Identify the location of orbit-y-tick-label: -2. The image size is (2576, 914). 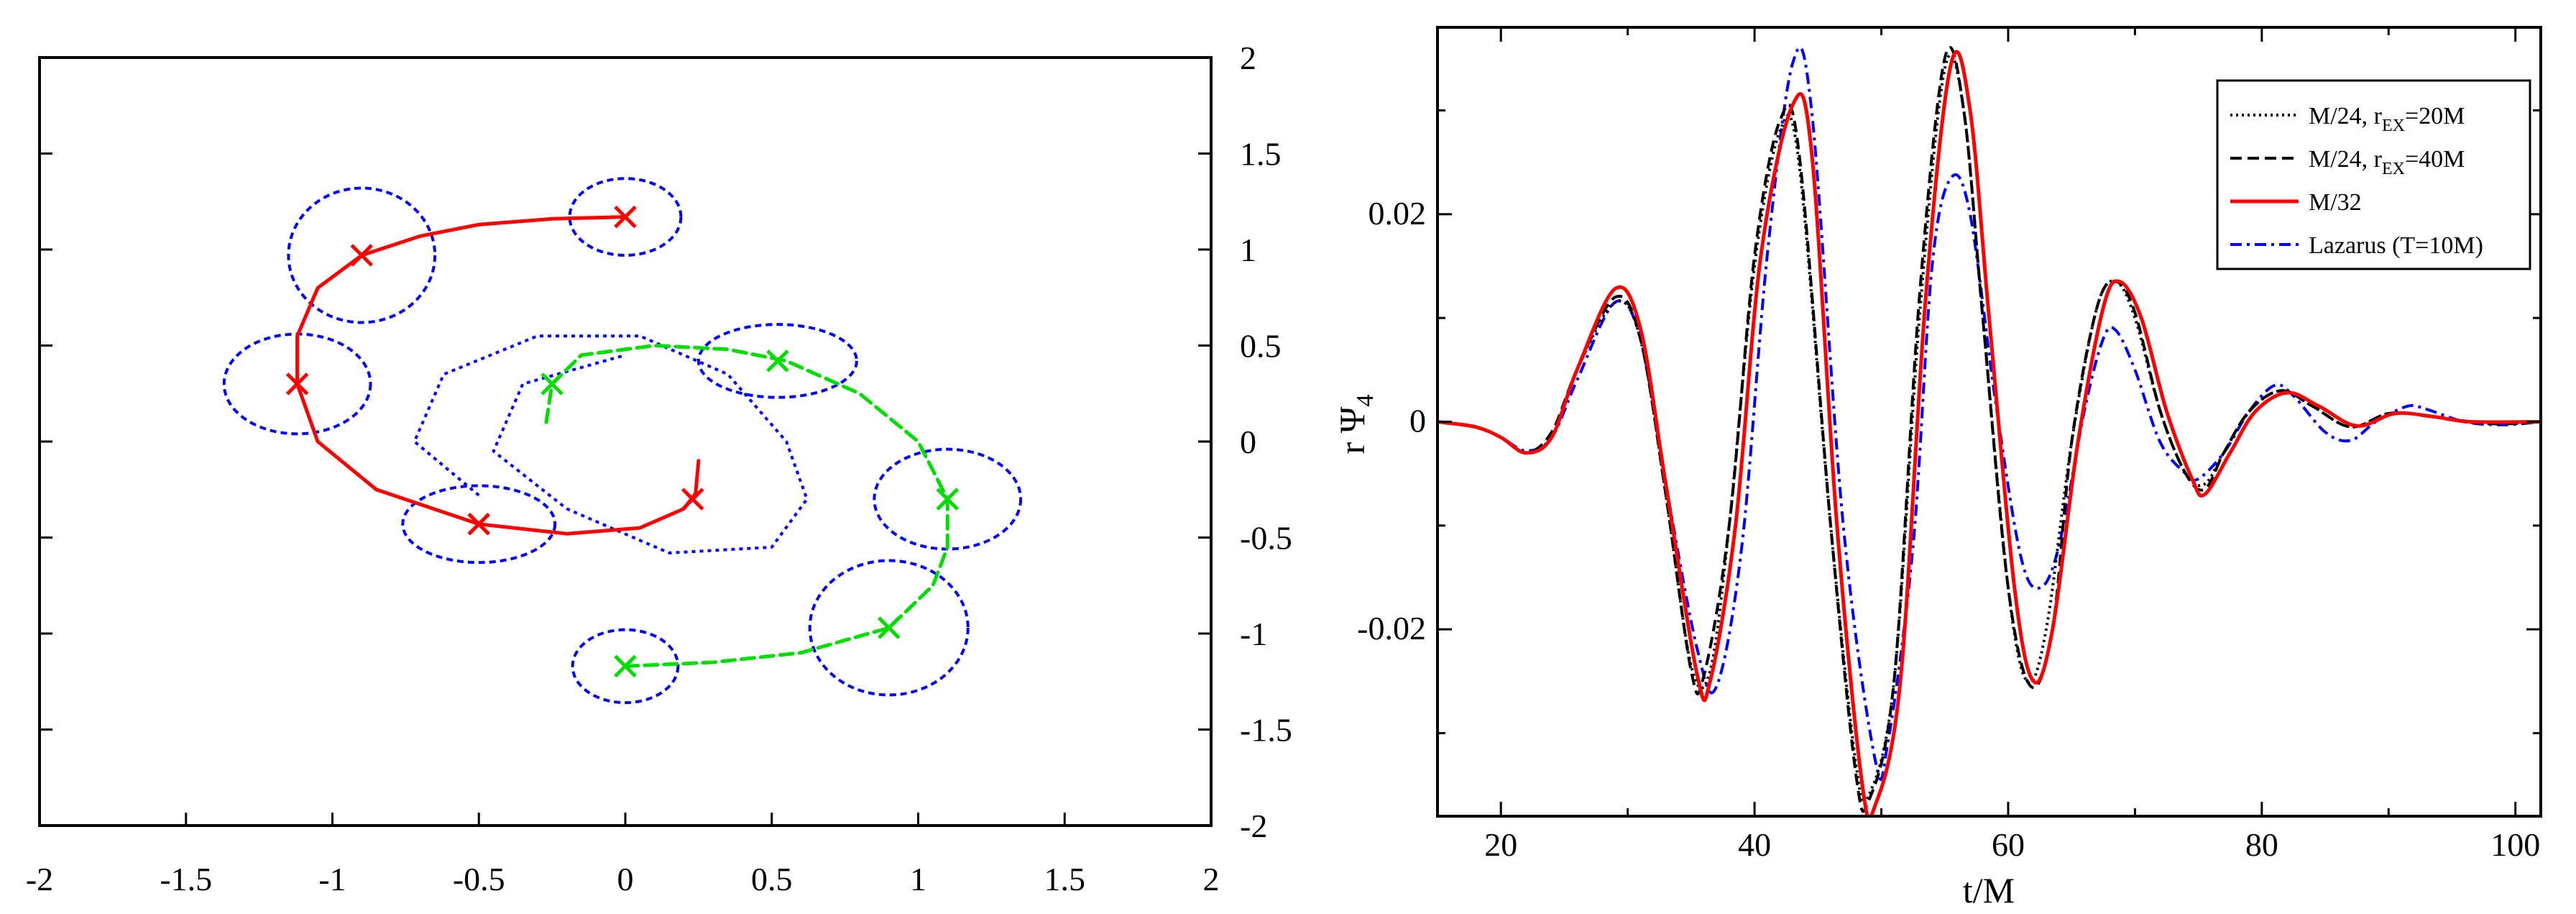
(1253, 826).